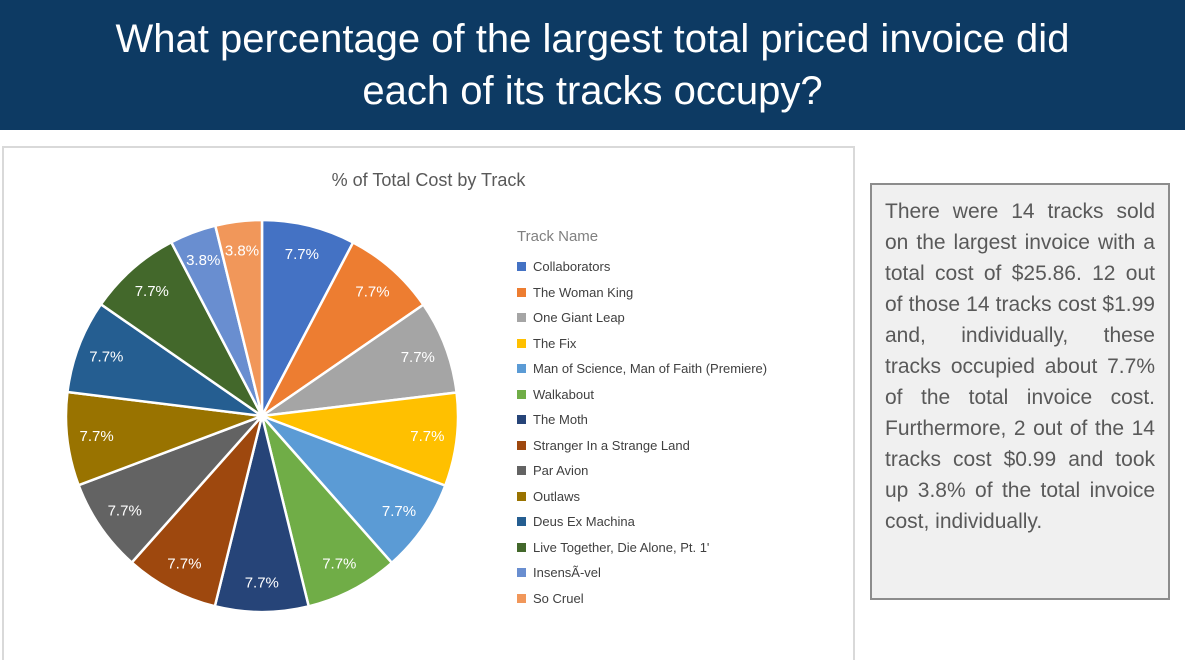 The height and width of the screenshot is (660, 1185). Describe the element at coordinates (611, 445) in the screenshot. I see `legend-label: Stranger In a Strange Land` at that location.